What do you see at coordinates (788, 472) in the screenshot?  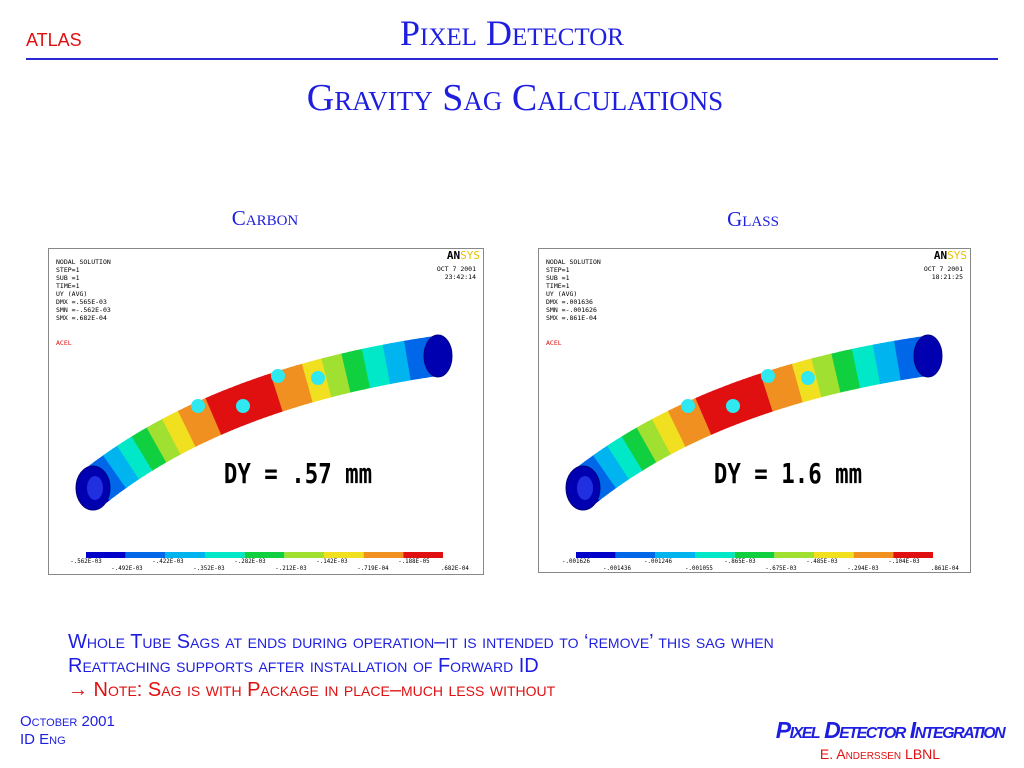 I see `sag-annotation: DY = 1.6 mm` at bounding box center [788, 472].